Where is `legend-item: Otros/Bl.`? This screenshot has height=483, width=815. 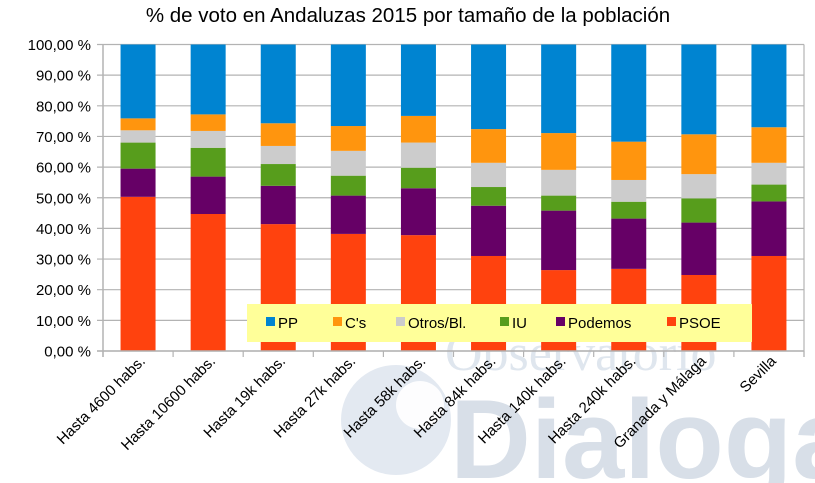 legend-item: Otros/Bl. is located at coordinates (431, 323).